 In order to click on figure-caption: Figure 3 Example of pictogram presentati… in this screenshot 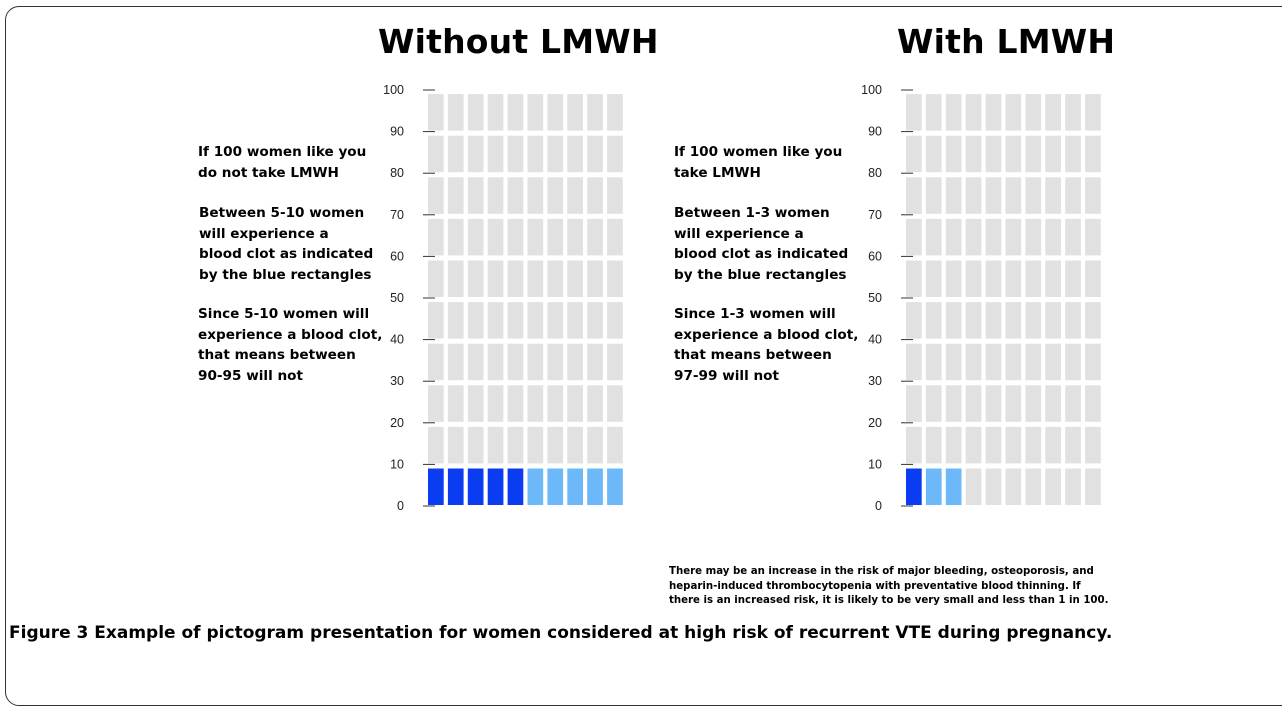, I will do `click(560, 633)`.